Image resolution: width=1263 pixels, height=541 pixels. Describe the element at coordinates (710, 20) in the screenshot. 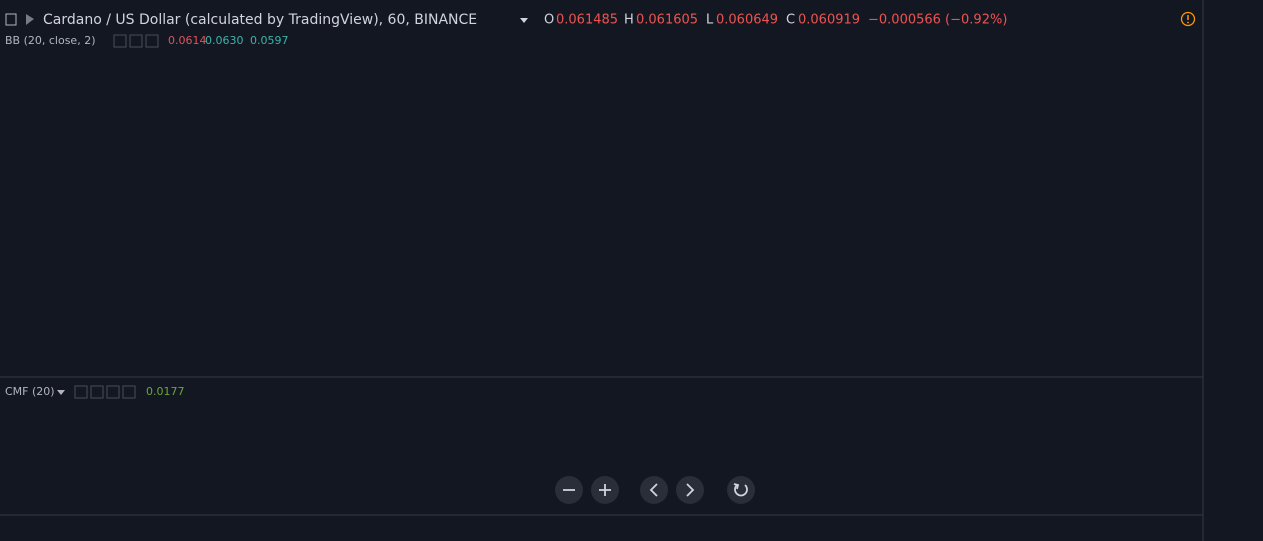

I see `ohlc-label: L` at that location.